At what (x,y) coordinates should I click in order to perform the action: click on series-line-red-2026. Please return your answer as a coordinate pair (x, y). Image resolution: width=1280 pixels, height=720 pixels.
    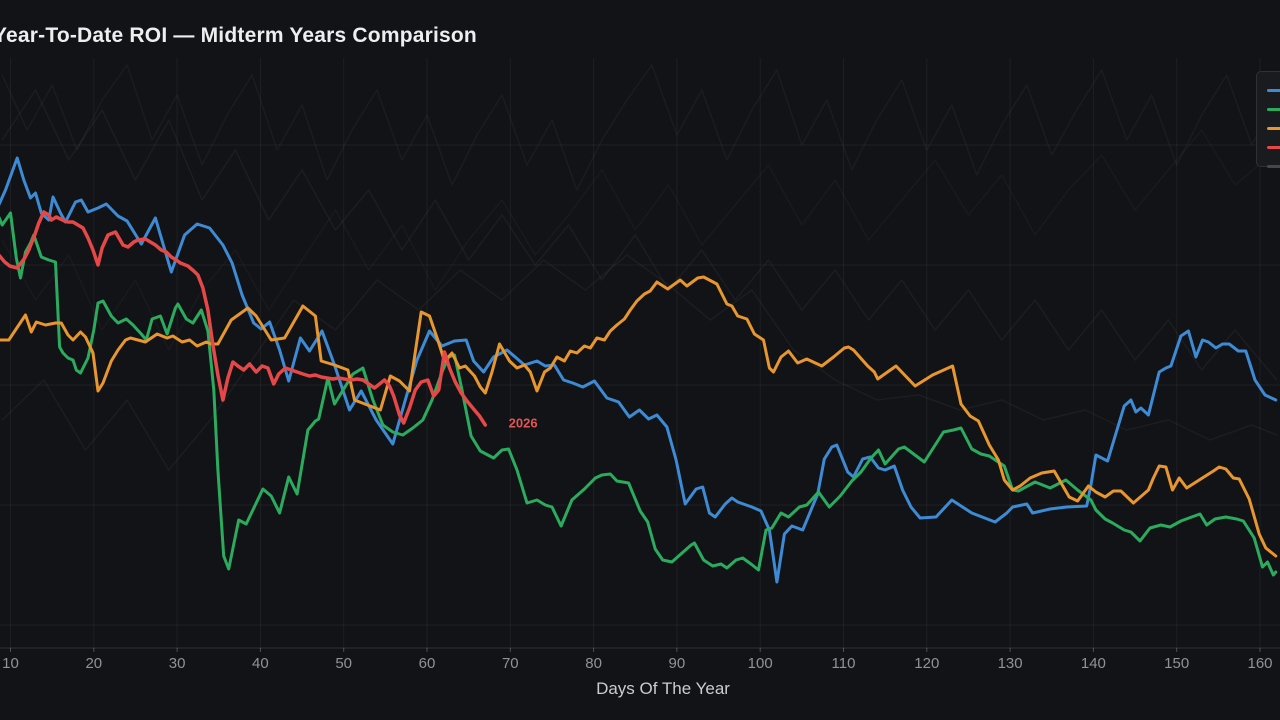
    Looking at the image, I should click on (244, 318).